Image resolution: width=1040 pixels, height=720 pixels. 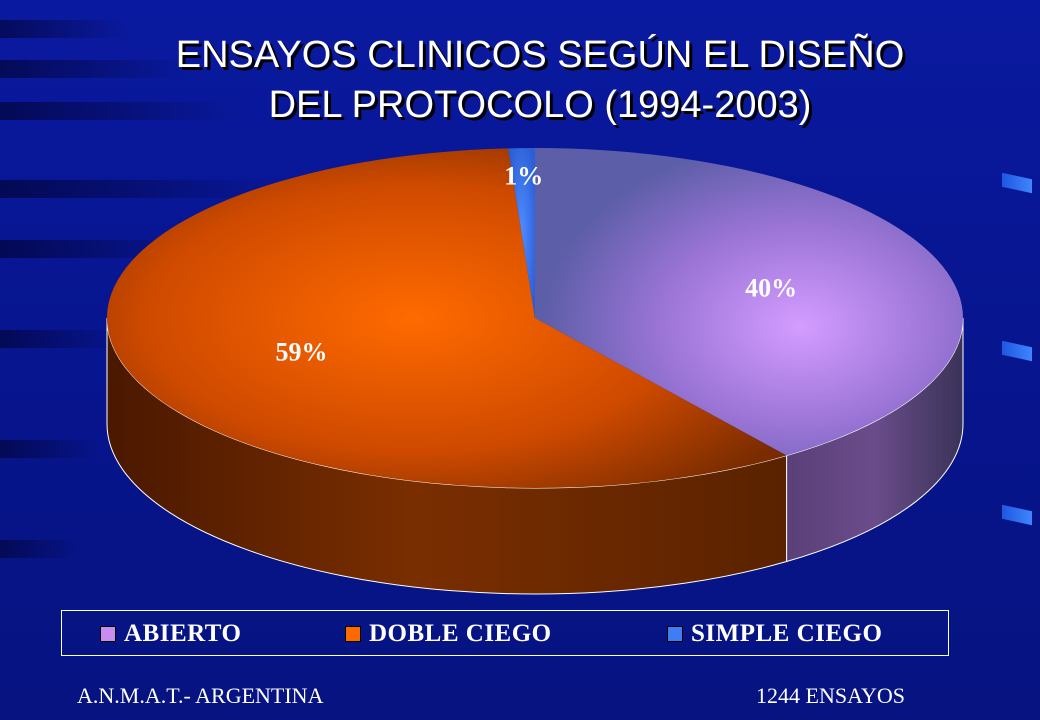 I want to click on legend-item-simple-ciego: SIMPLE CIEGO, so click(x=775, y=633).